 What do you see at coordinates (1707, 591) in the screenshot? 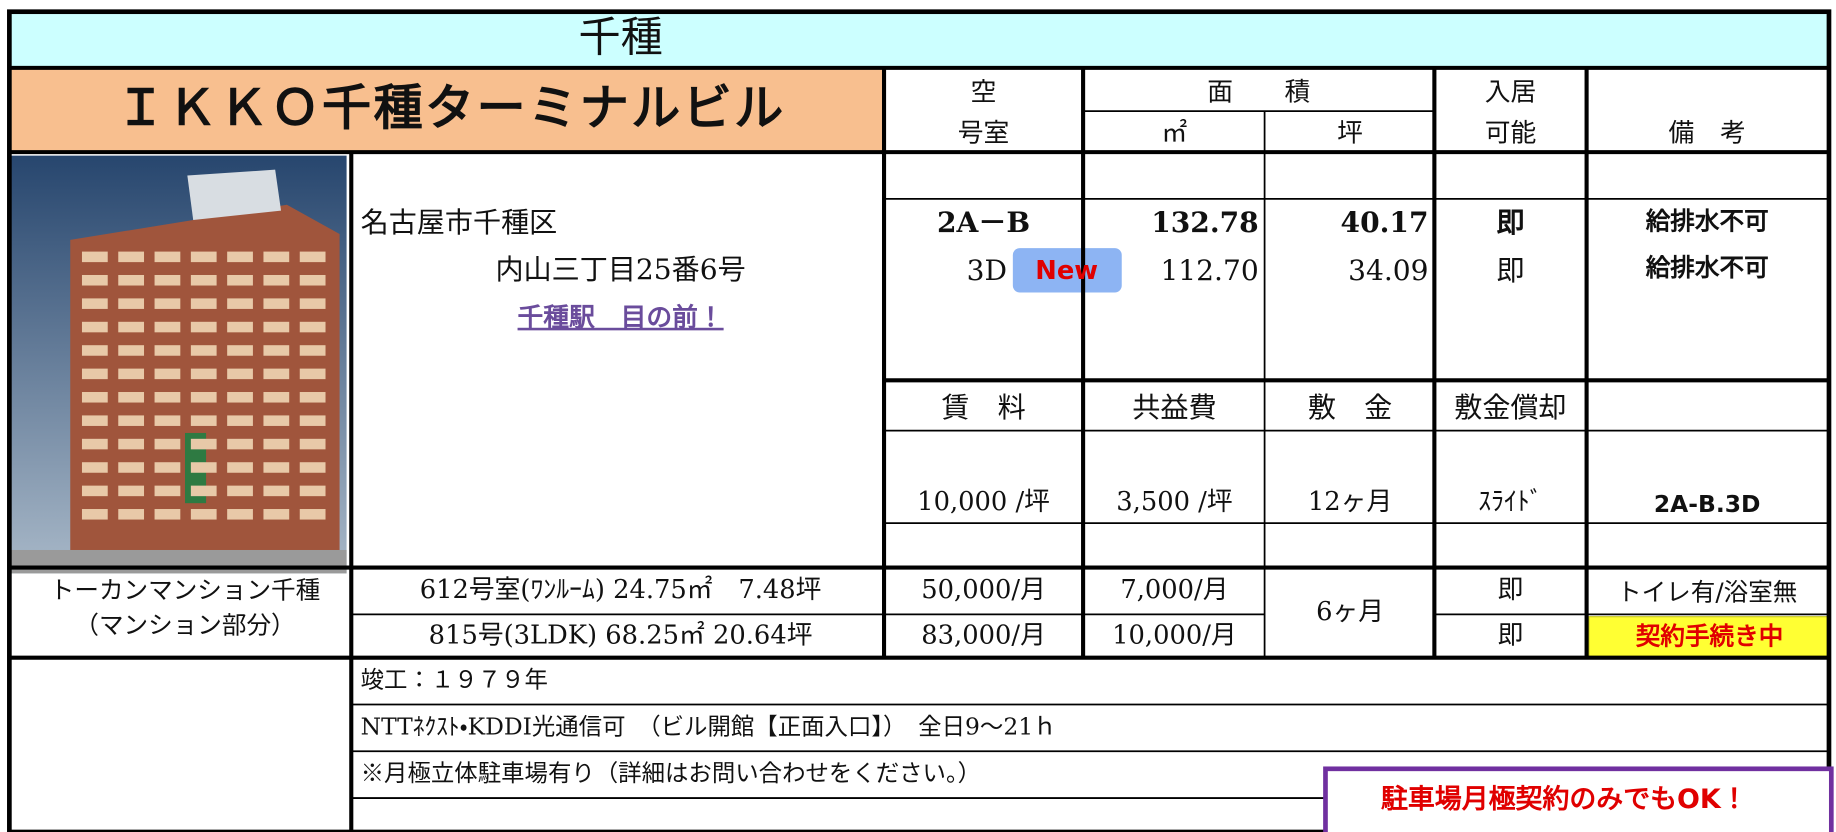
I see `mansion-remarks: トイレ有/浴室無` at bounding box center [1707, 591].